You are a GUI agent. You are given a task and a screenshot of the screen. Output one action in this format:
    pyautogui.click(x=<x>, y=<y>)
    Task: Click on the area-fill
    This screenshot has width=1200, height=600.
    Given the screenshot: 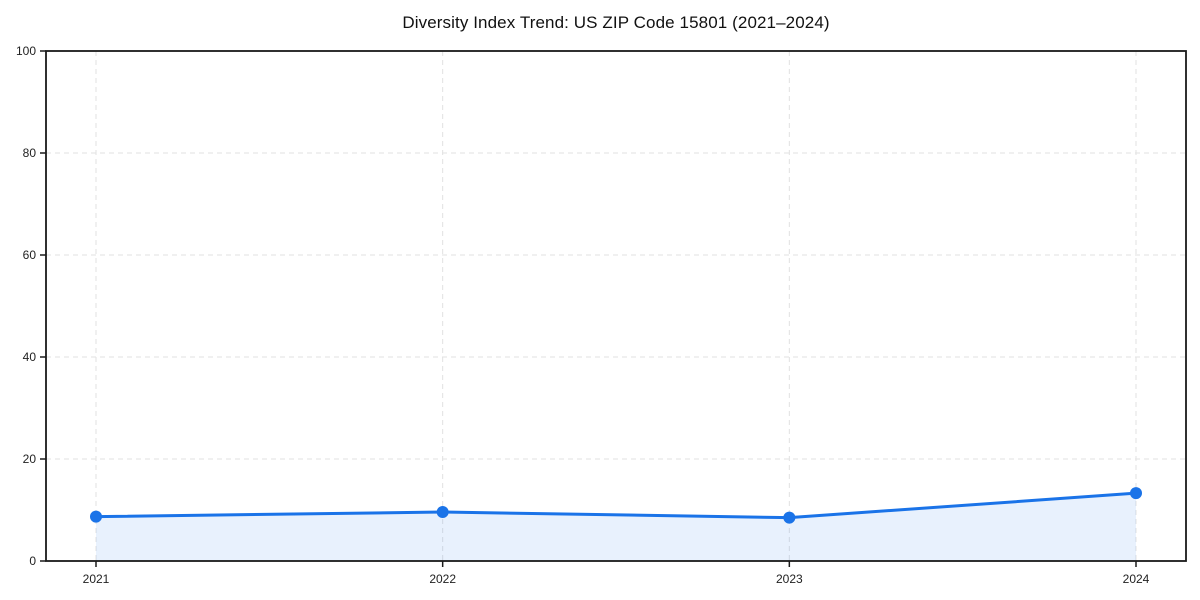 What is the action you would take?
    pyautogui.click(x=616, y=527)
    